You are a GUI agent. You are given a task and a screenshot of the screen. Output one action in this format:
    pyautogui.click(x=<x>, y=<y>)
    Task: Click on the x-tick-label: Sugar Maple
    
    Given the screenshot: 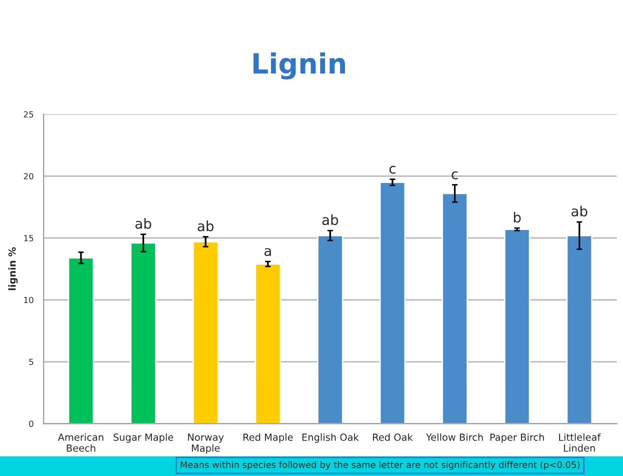 What is the action you would take?
    pyautogui.click(x=144, y=438)
    